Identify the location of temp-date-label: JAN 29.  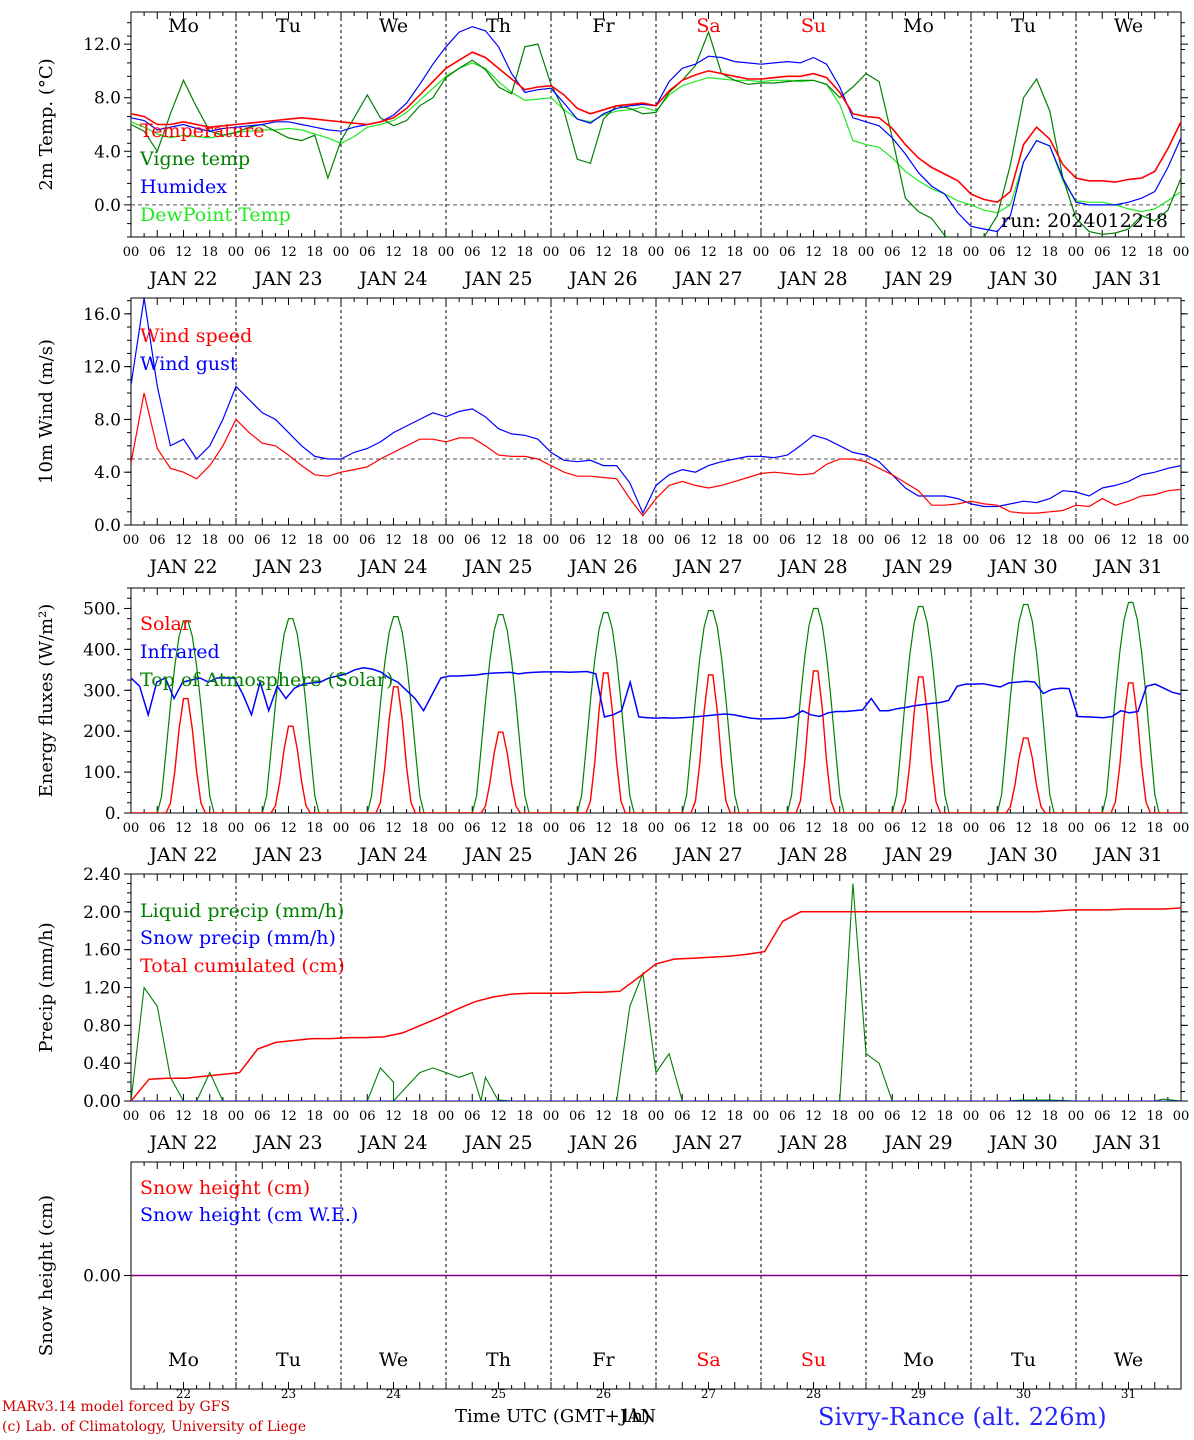
(917, 279).